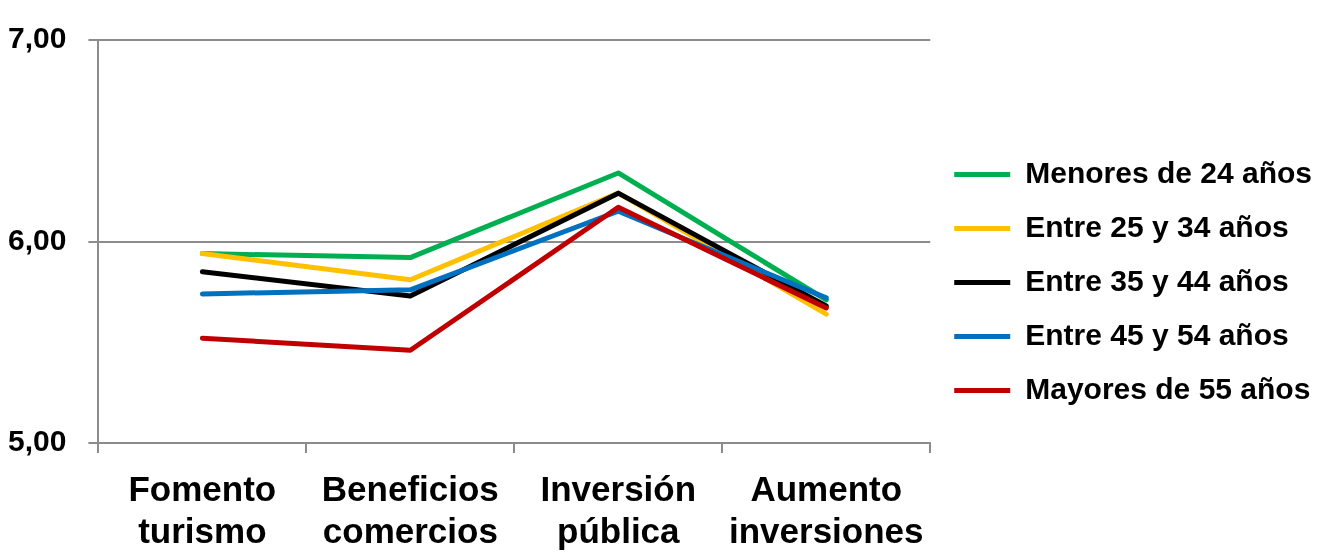  What do you see at coordinates (37, 38) in the screenshot?
I see `y-tick-label: 7,00` at bounding box center [37, 38].